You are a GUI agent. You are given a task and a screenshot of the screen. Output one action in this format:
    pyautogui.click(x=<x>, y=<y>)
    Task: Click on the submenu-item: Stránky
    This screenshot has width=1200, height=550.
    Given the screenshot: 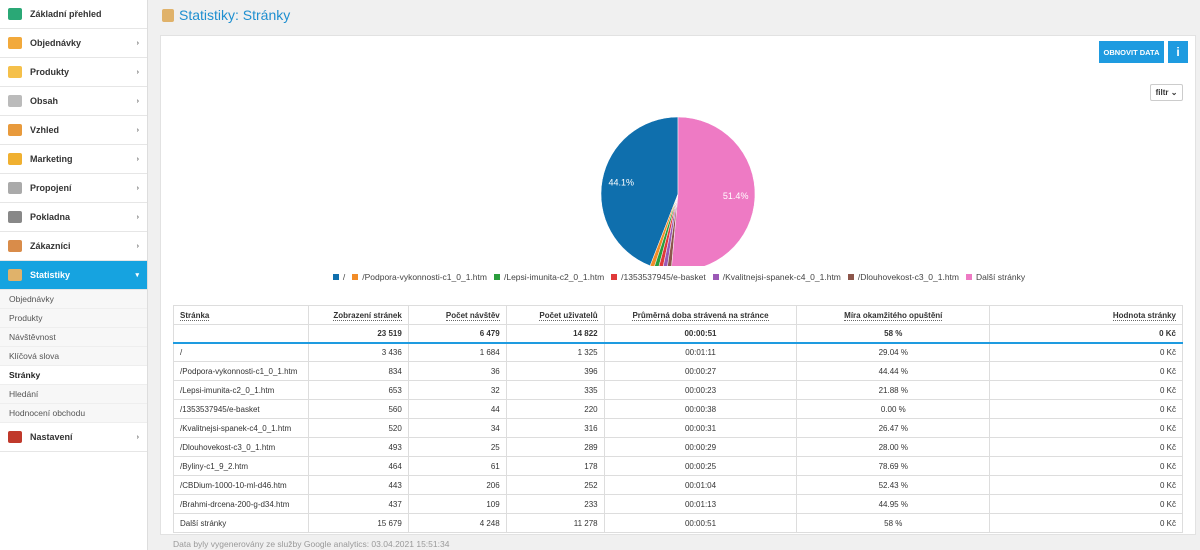 What is the action you would take?
    pyautogui.click(x=73, y=375)
    